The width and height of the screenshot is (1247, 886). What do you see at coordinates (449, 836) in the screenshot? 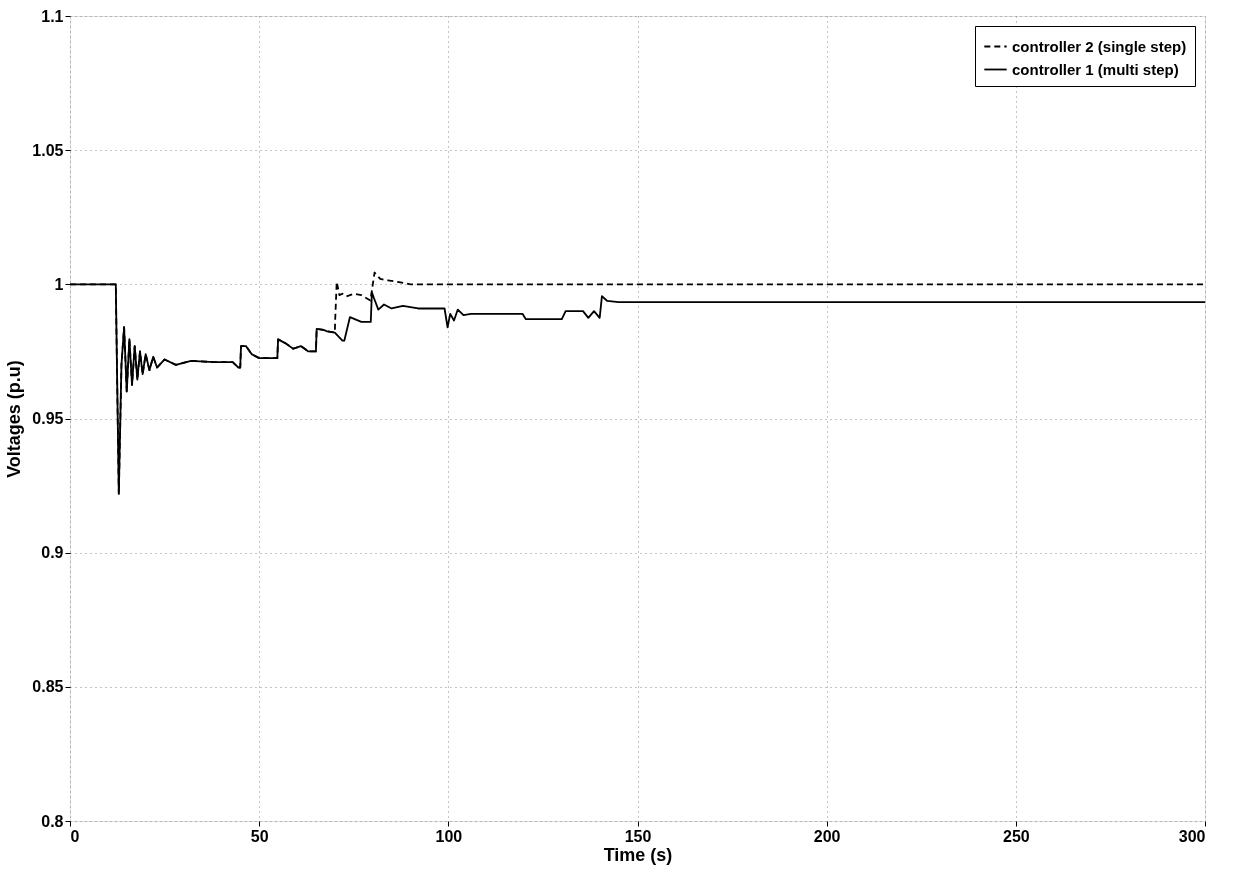
I see `x-tick-label: 100` at bounding box center [449, 836].